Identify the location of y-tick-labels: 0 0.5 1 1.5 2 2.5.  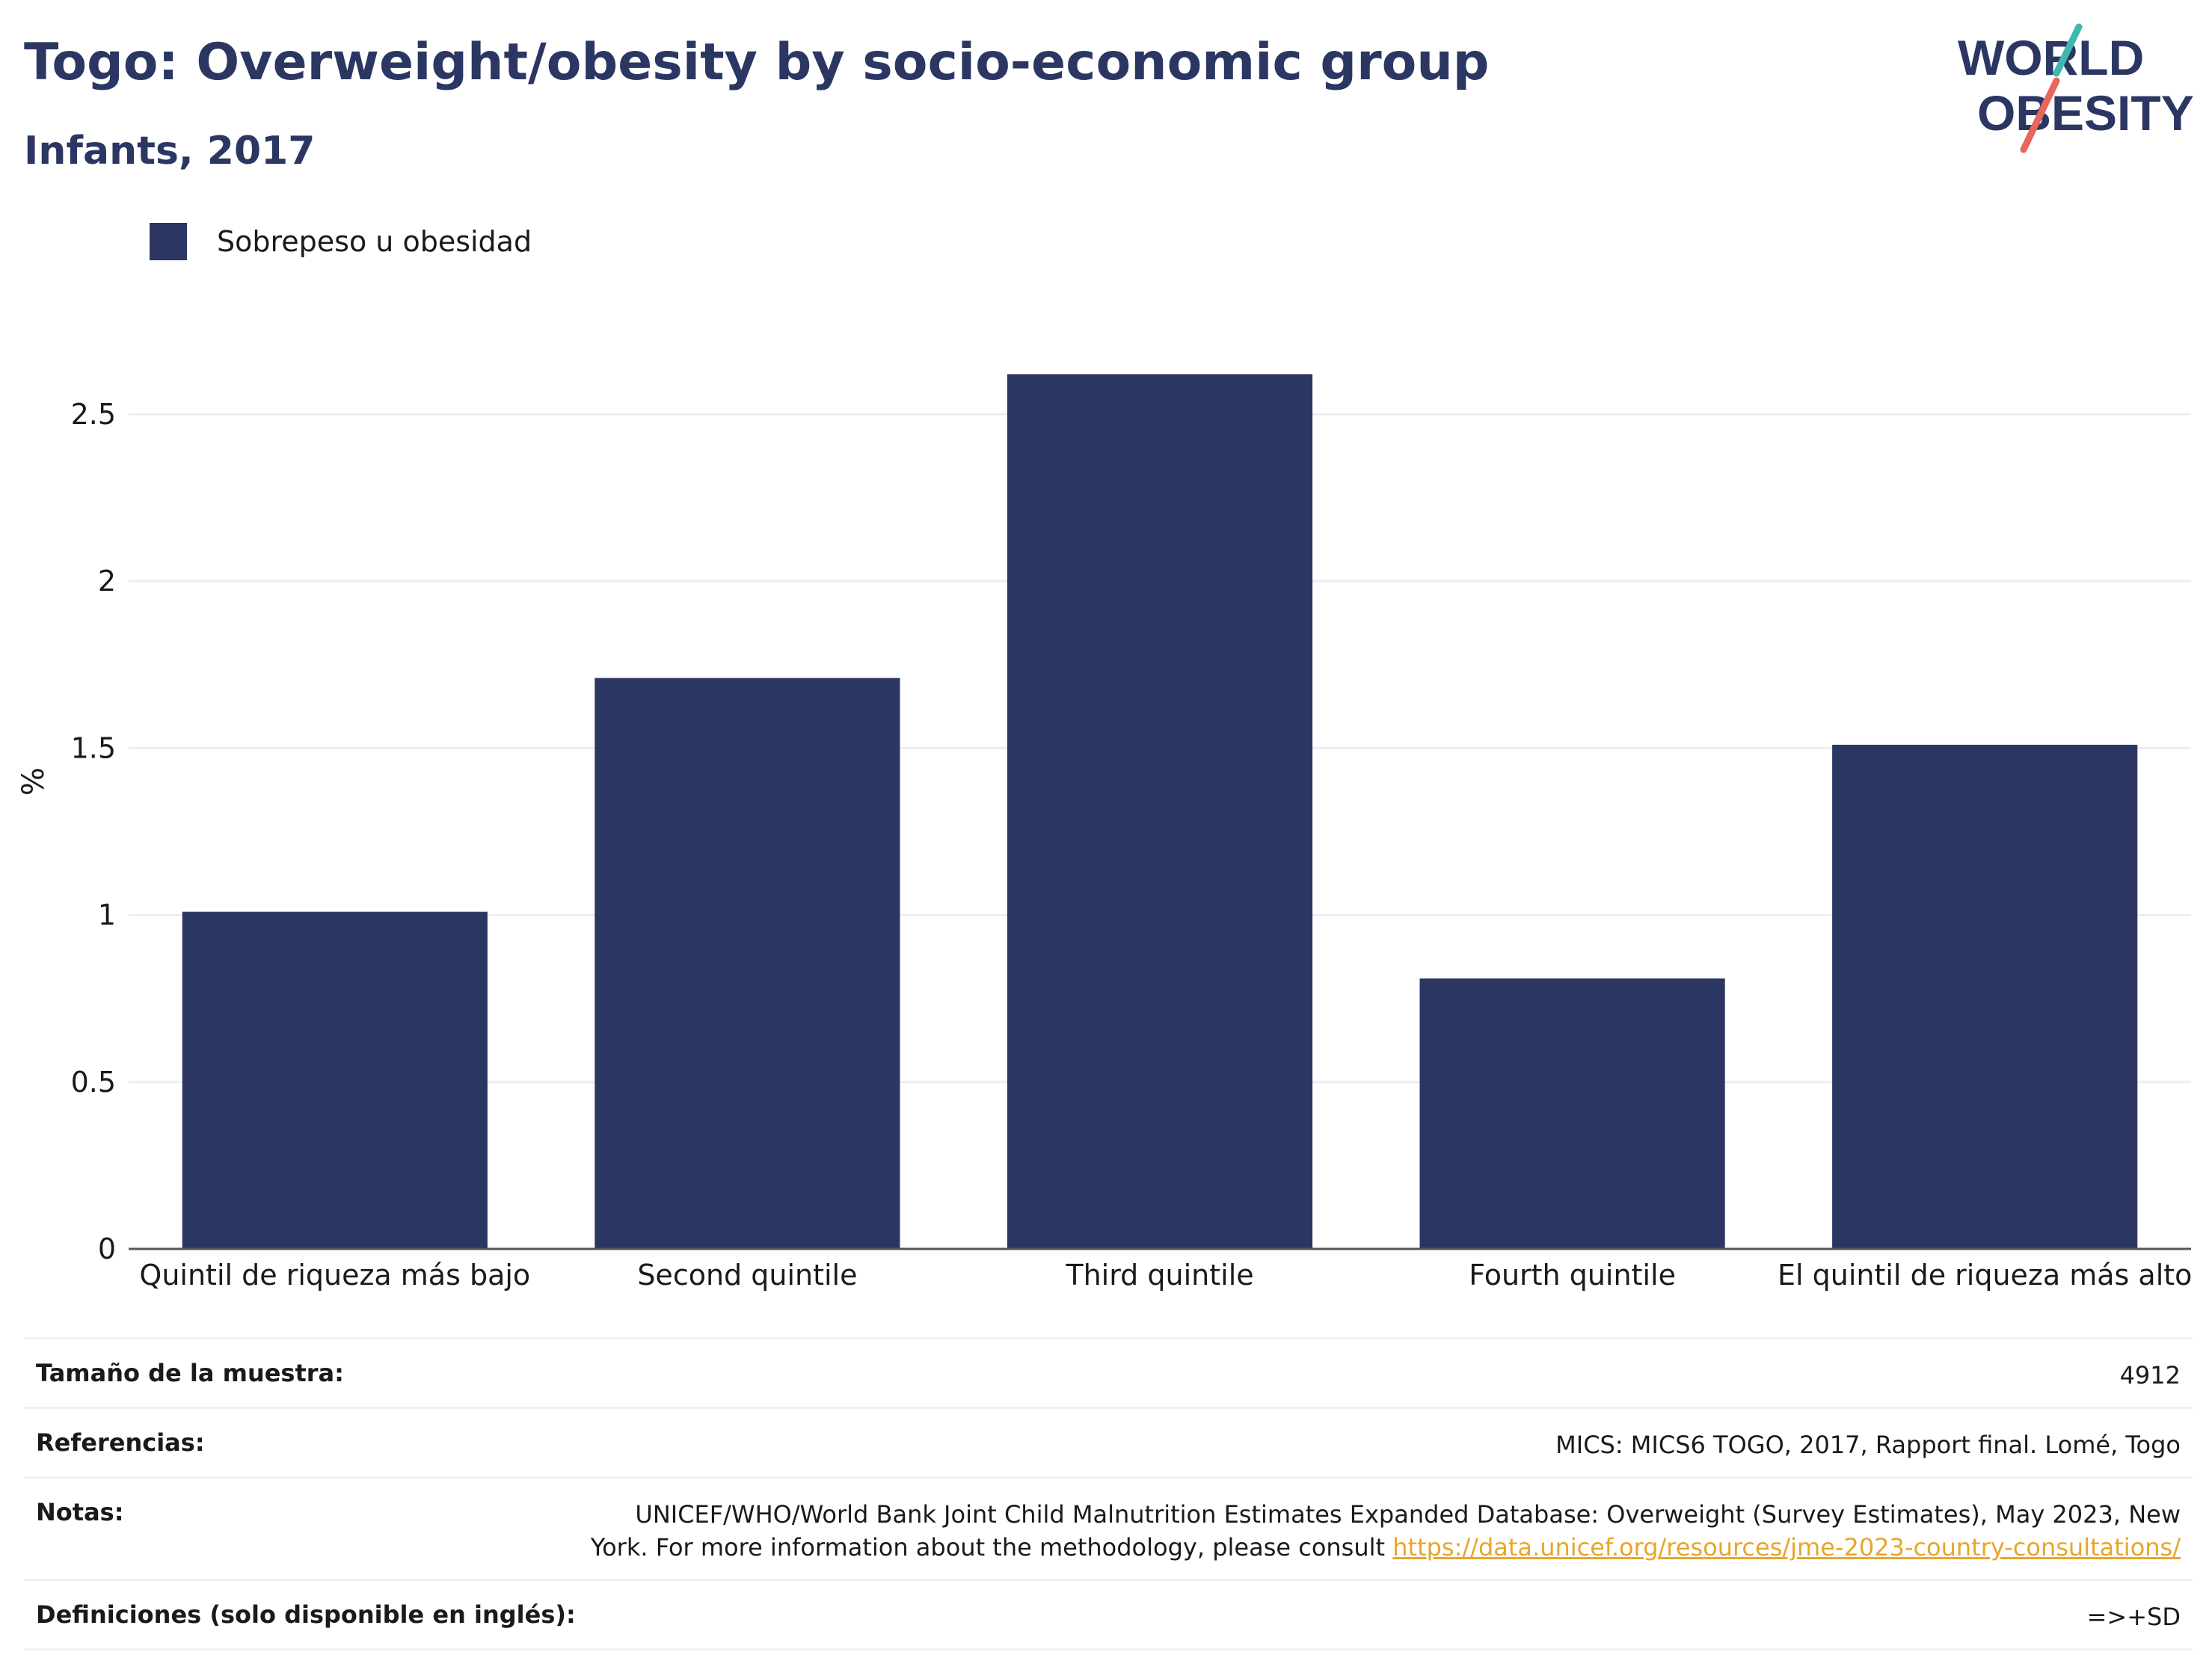
(93, 831).